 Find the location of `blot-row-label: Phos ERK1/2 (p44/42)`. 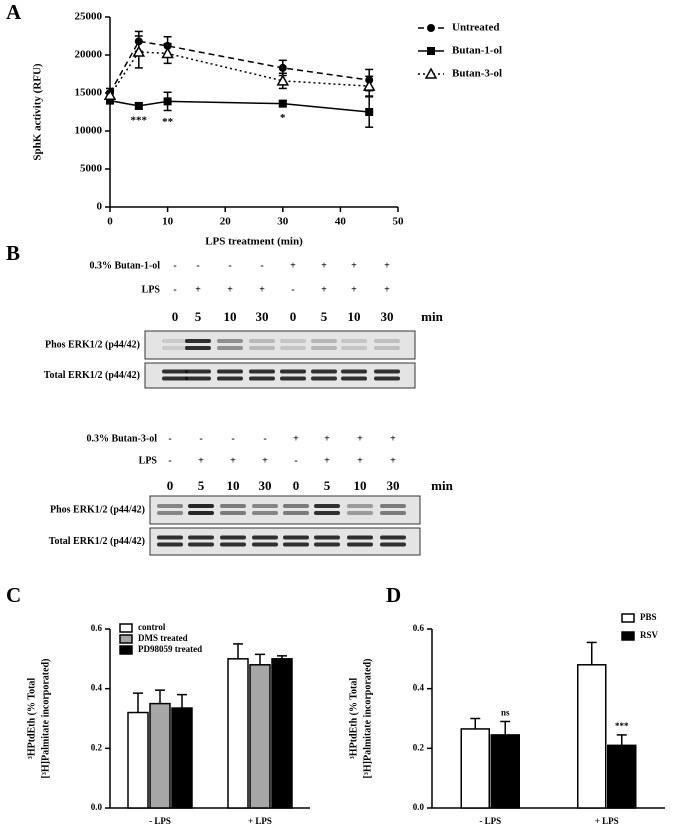

blot-row-label: Phos ERK1/2 (p44/42) is located at coordinates (92, 344).